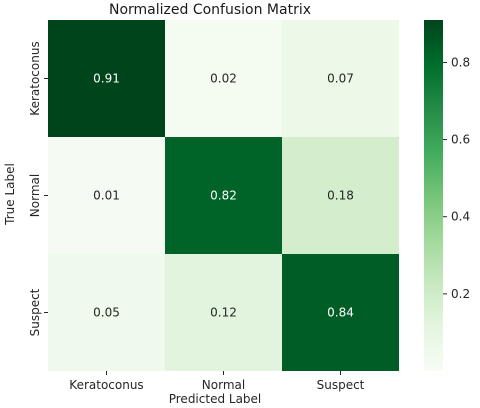 The image size is (480, 408). Describe the element at coordinates (35, 312) in the screenshot. I see `y-tick-label: Suspect` at that location.